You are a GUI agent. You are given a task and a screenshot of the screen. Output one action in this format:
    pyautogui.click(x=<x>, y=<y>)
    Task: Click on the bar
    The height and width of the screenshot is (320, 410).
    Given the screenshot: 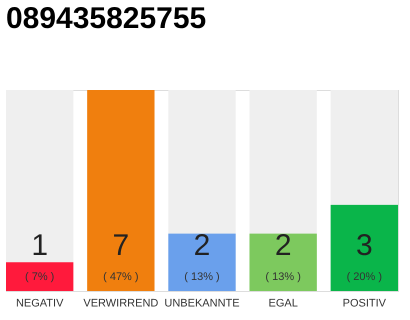 What is the action you would take?
    pyautogui.click(x=40, y=276)
    